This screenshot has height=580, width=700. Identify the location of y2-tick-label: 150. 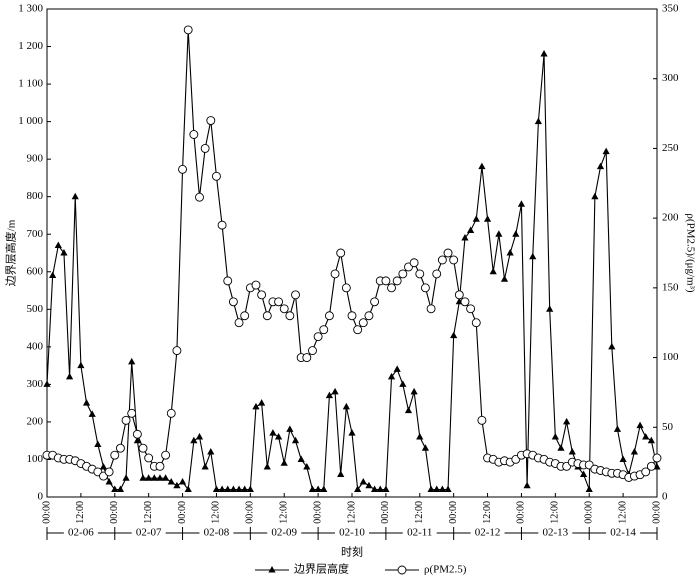
(670, 287).